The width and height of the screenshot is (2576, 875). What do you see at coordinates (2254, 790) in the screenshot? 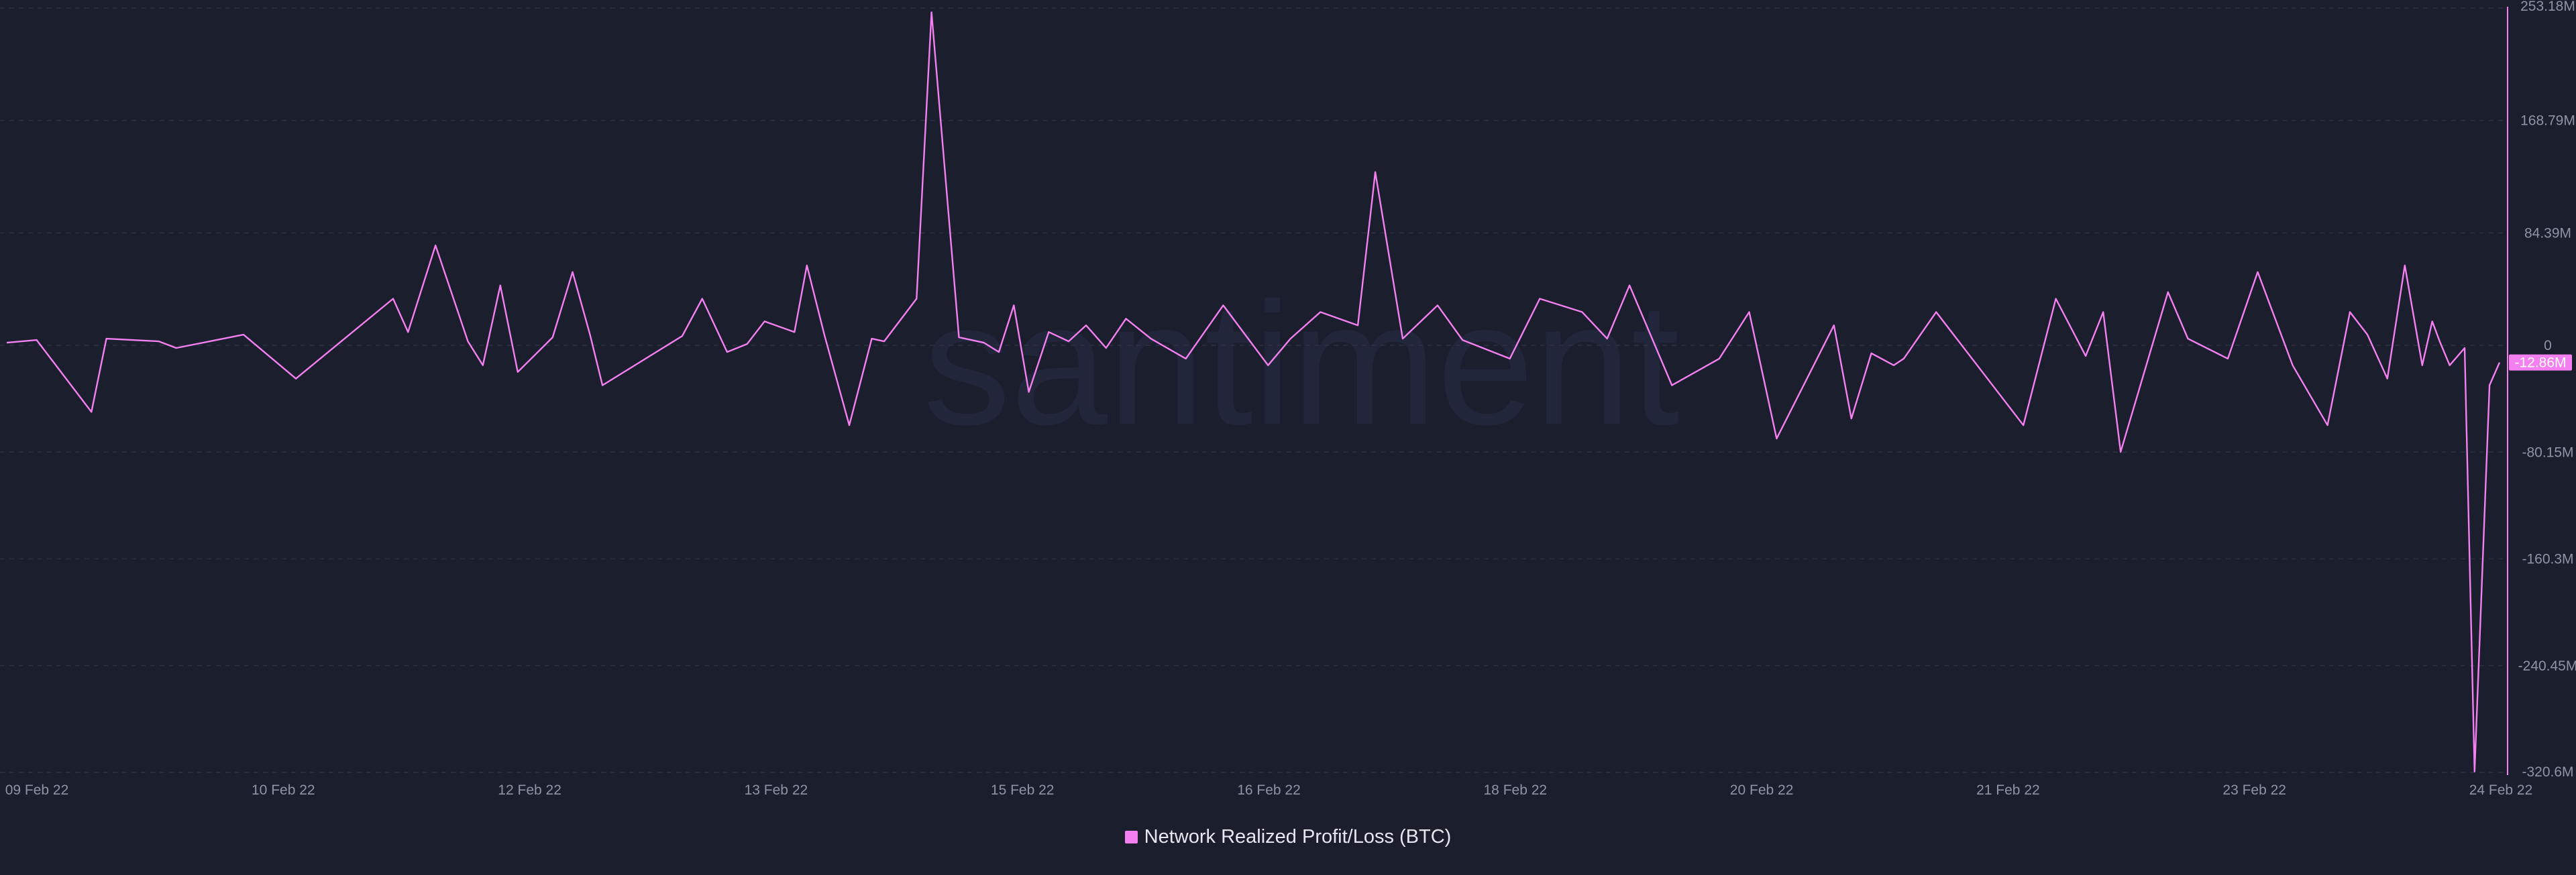
I see `x-tick-label: 23 Feb 22` at bounding box center [2254, 790].